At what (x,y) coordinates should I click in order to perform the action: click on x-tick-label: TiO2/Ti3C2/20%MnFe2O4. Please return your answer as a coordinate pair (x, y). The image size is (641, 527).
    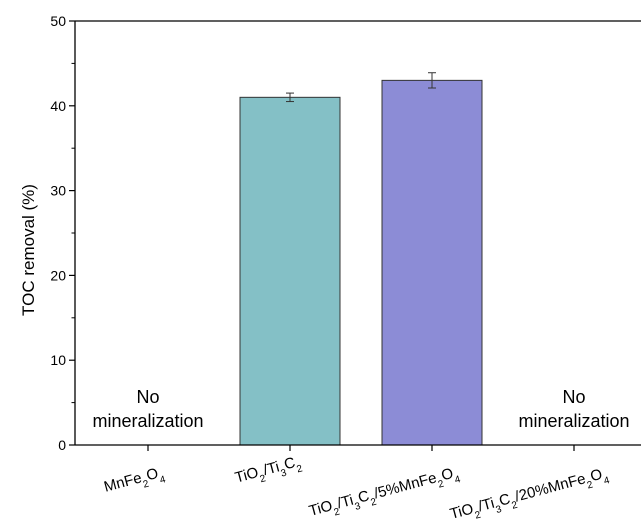
    Looking at the image, I should click on (529, 495).